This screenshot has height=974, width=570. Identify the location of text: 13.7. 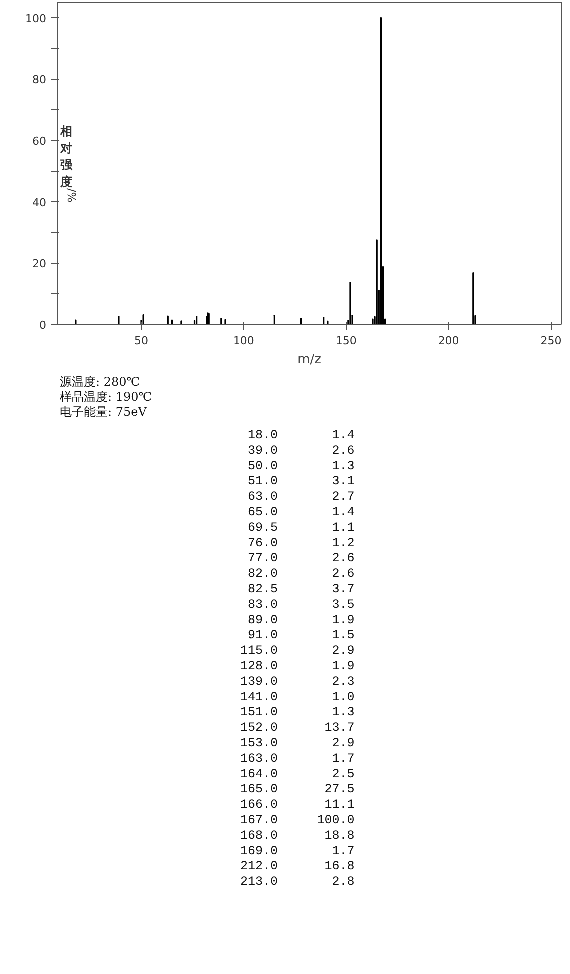
(339, 728).